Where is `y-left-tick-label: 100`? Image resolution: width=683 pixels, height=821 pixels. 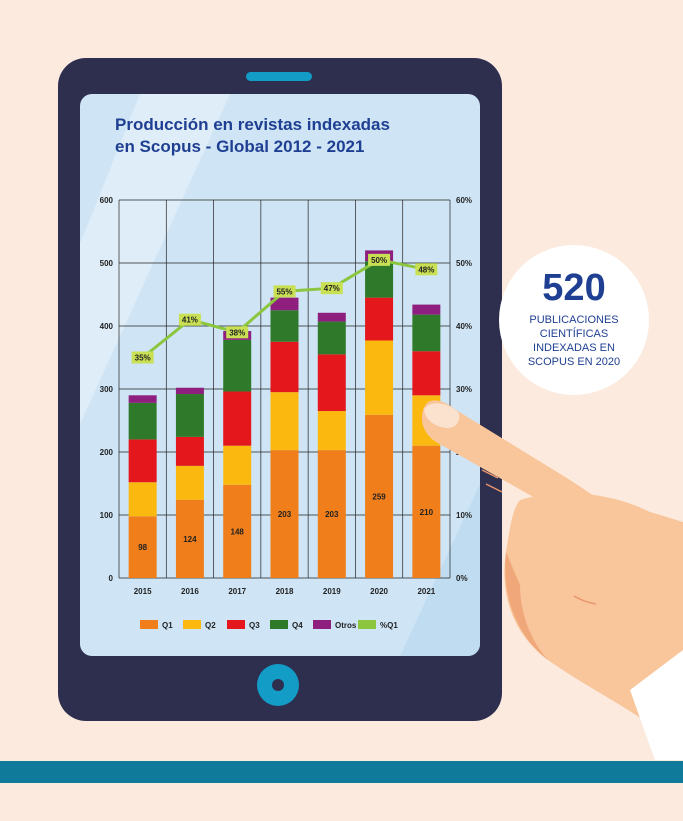
y-left-tick-label: 100 is located at coordinates (107, 515).